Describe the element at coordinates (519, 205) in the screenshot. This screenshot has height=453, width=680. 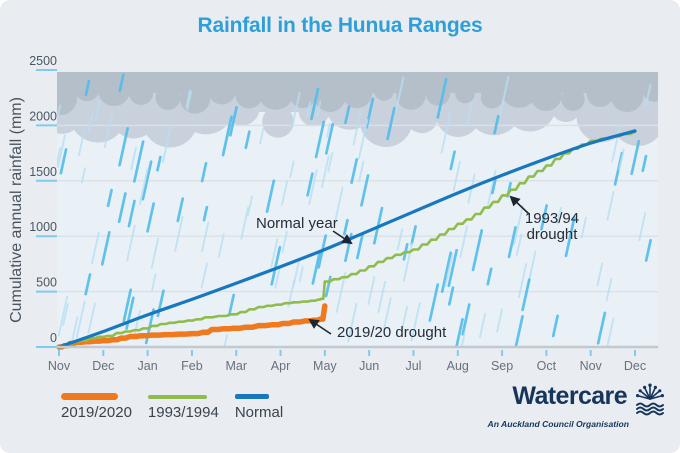
I see `arrow-1993-94-drought` at that location.